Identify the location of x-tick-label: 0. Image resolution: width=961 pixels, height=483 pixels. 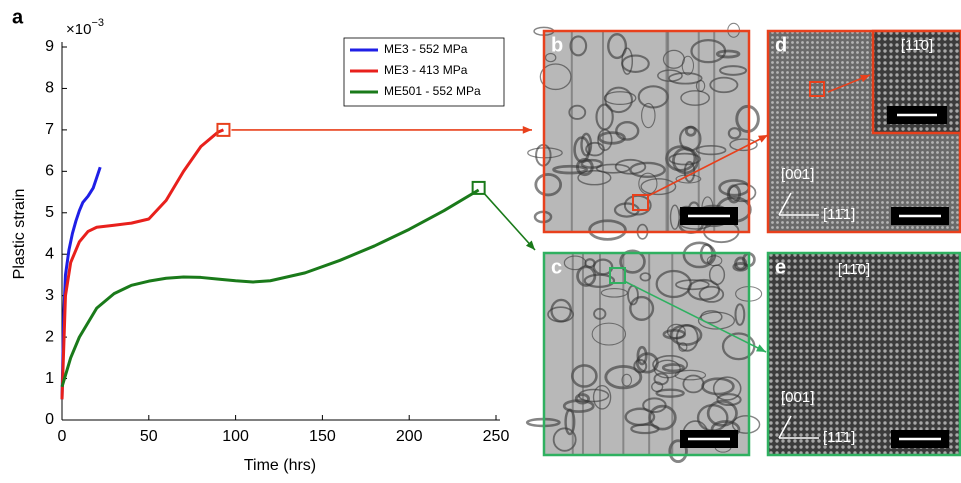
(62, 436).